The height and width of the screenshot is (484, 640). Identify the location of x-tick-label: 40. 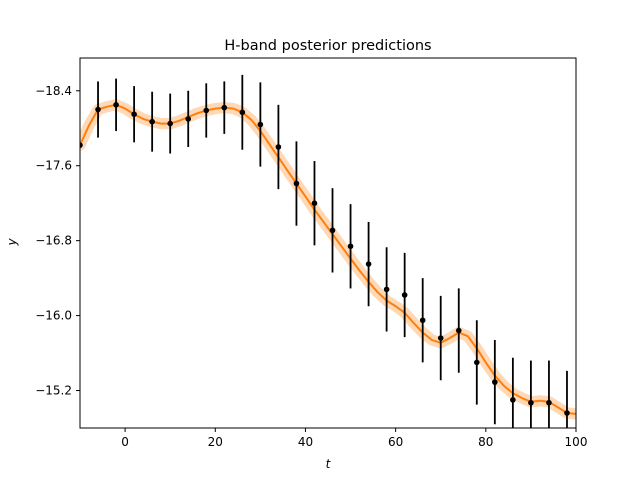
(305, 442).